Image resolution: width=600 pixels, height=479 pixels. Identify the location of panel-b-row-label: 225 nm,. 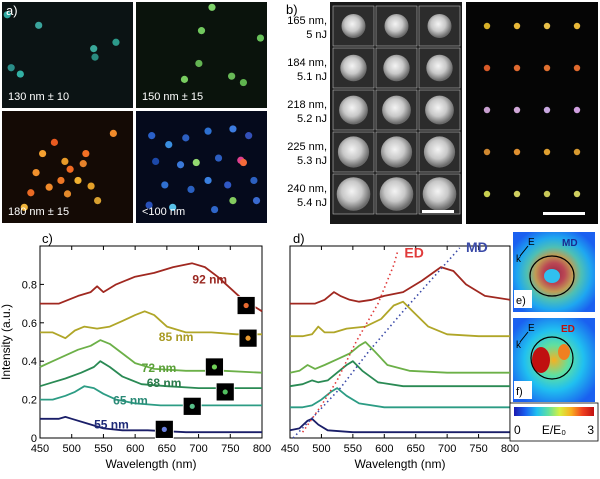
(307, 147).